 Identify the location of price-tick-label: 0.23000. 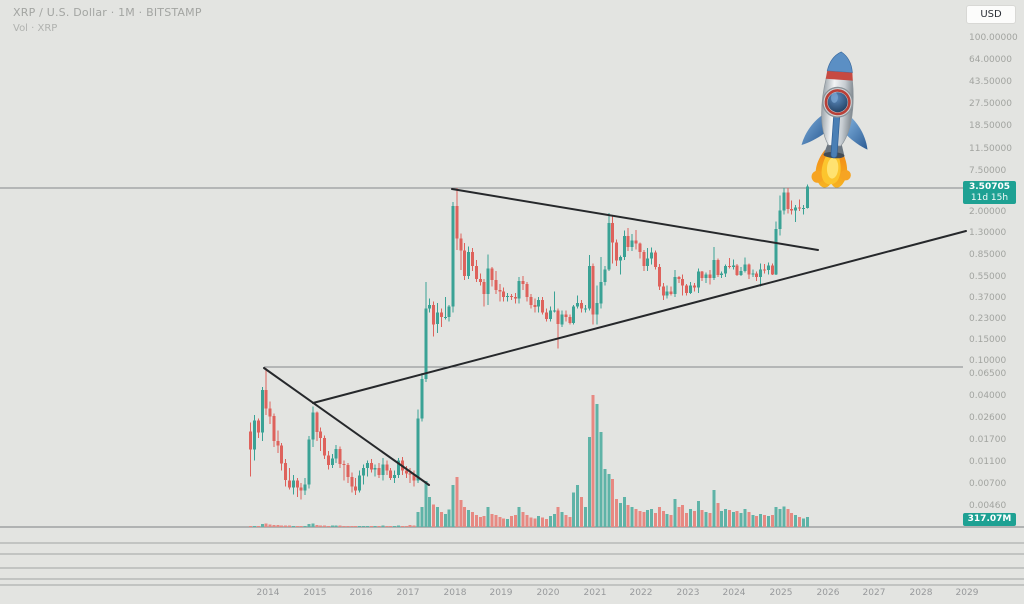
(988, 319).